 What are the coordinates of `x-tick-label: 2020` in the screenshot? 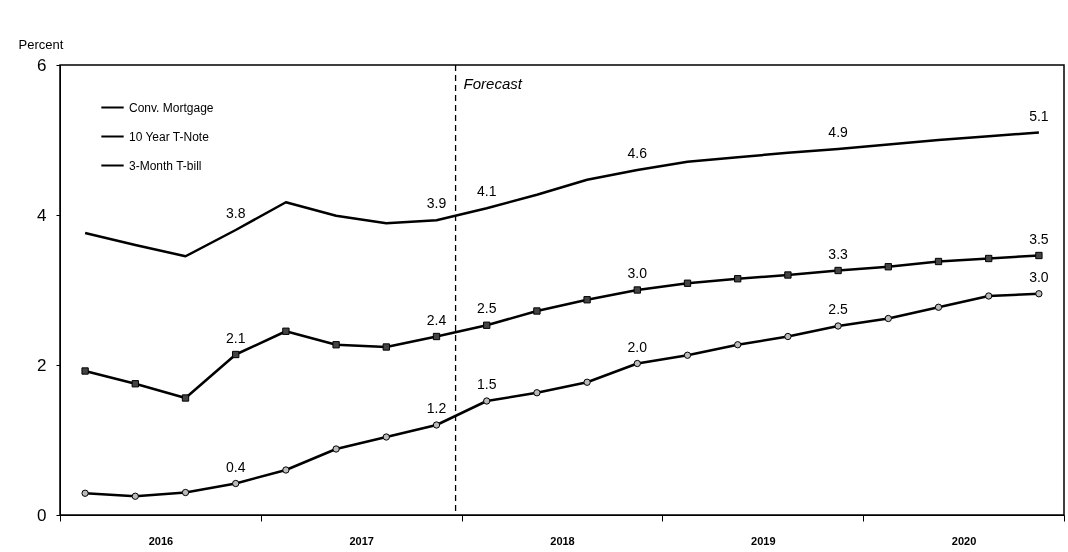 It's located at (964, 540).